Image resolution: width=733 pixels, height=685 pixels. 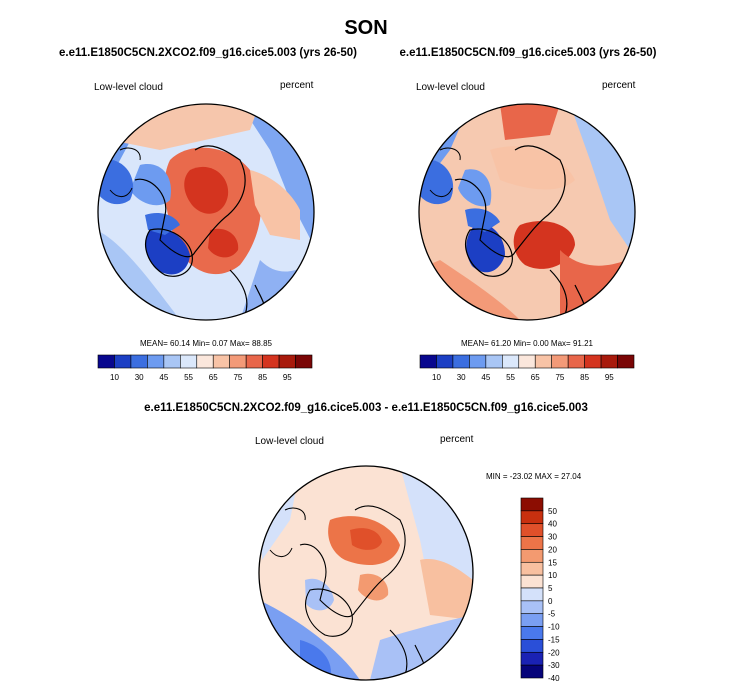 I want to click on panel-difference-units-label: percent, so click(x=457, y=439).